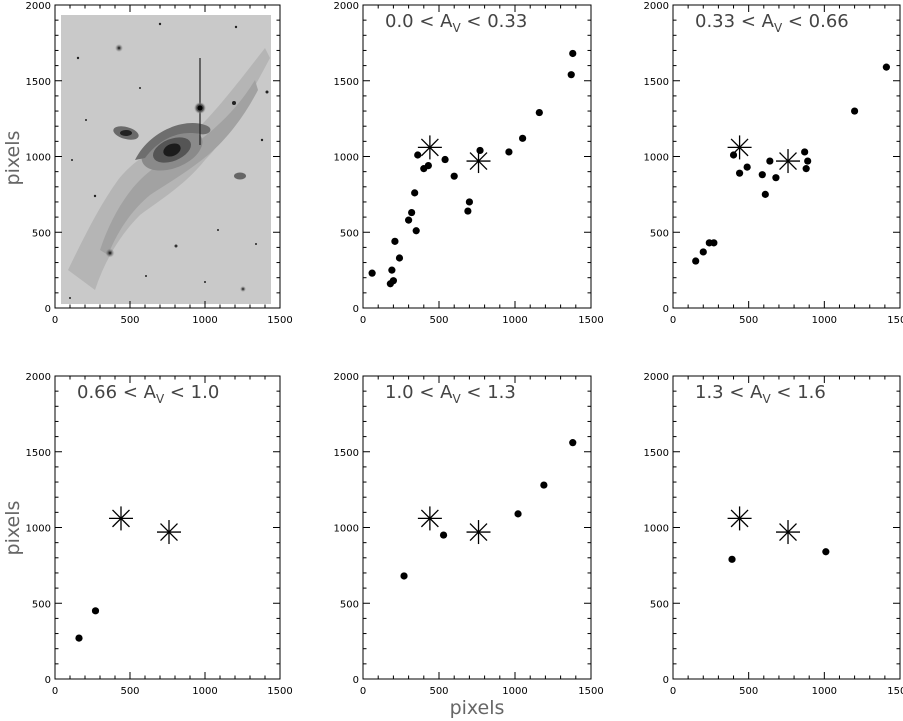 This screenshot has height=721, width=903. What do you see at coordinates (346, 377) in the screenshot?
I see `panel-4-ytick-label: 2000` at bounding box center [346, 377].